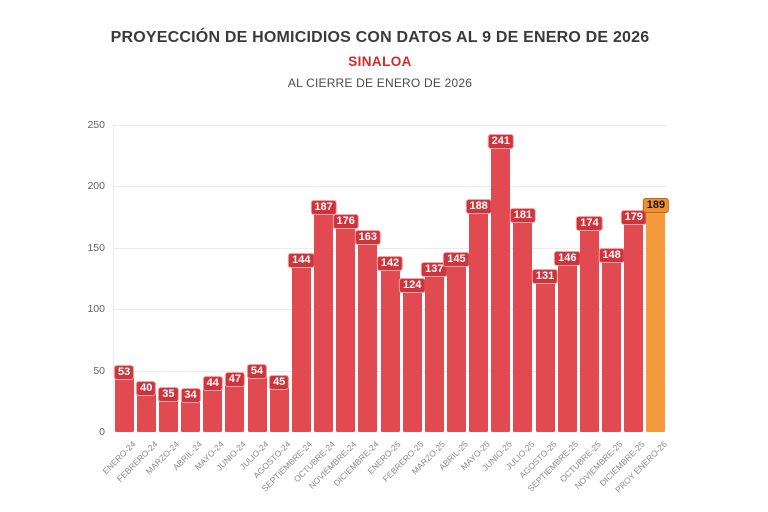 Image resolution: width=768 pixels, height=512 pixels. What do you see at coordinates (212, 383) in the screenshot?
I see `bar-value-label: 44` at bounding box center [212, 383].